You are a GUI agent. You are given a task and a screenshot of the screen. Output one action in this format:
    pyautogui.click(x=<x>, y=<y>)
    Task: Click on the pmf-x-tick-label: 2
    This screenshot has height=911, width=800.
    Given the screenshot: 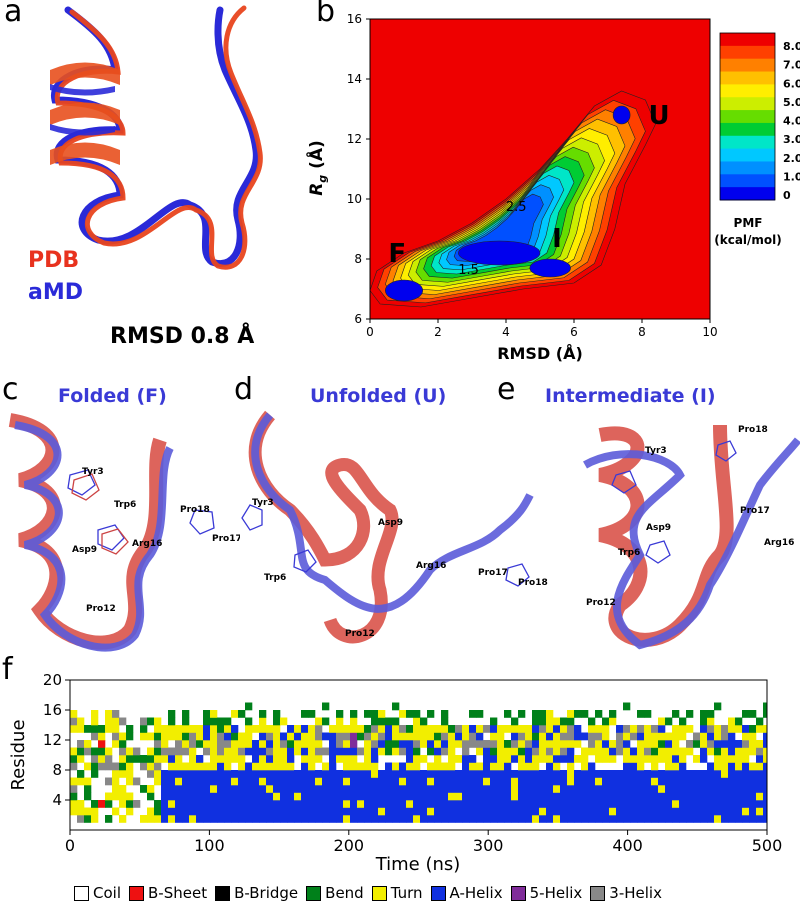 What is the action you would take?
    pyautogui.click(x=438, y=332)
    